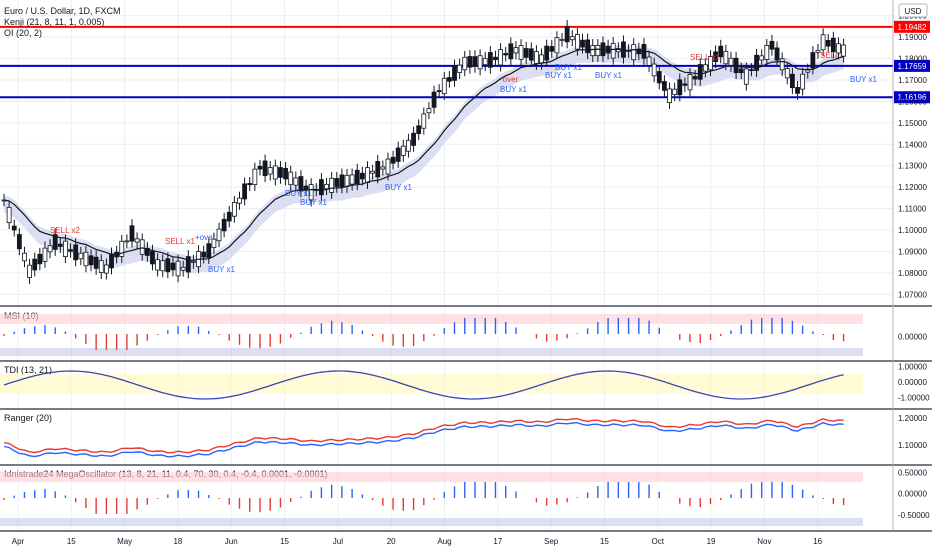 The width and height of the screenshot is (932, 550). Describe the element at coordinates (338, 541) in the screenshot. I see `time-tick-label: Jul` at that location.